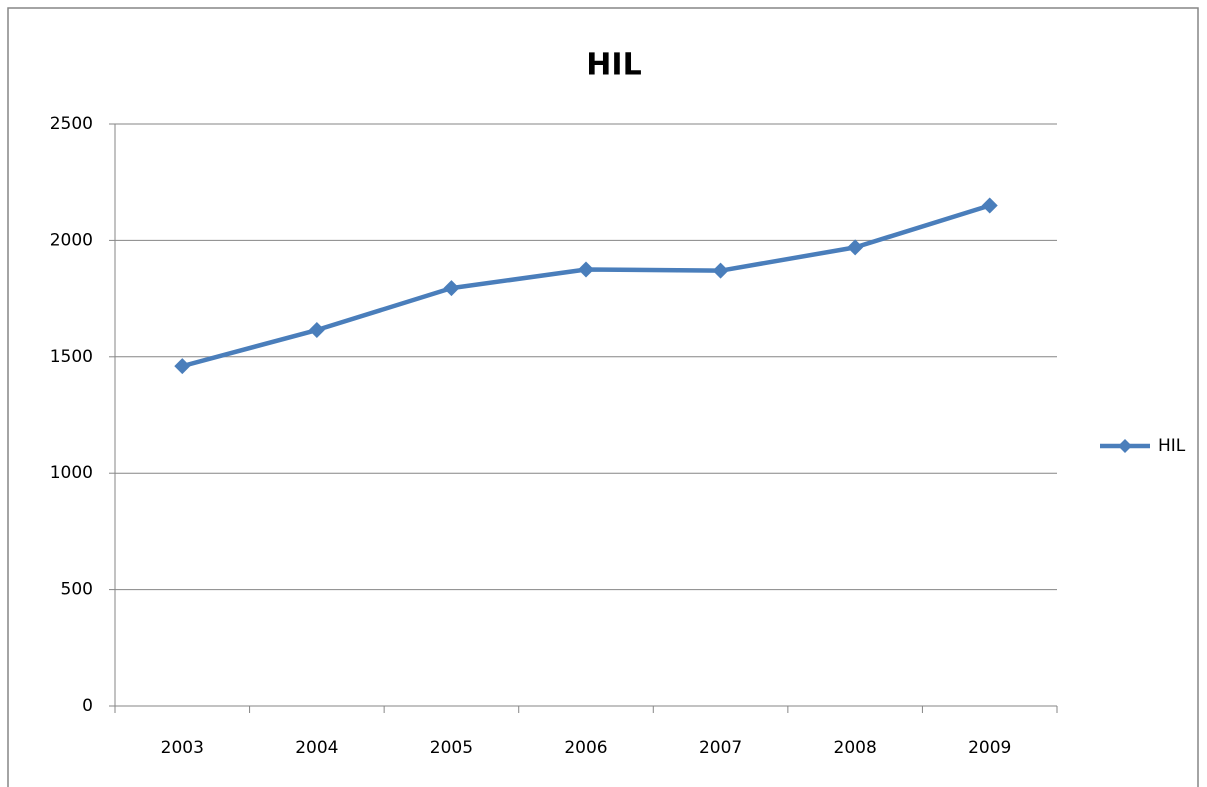  What do you see at coordinates (182, 748) in the screenshot?
I see `x-tick-label: 2003` at bounding box center [182, 748].